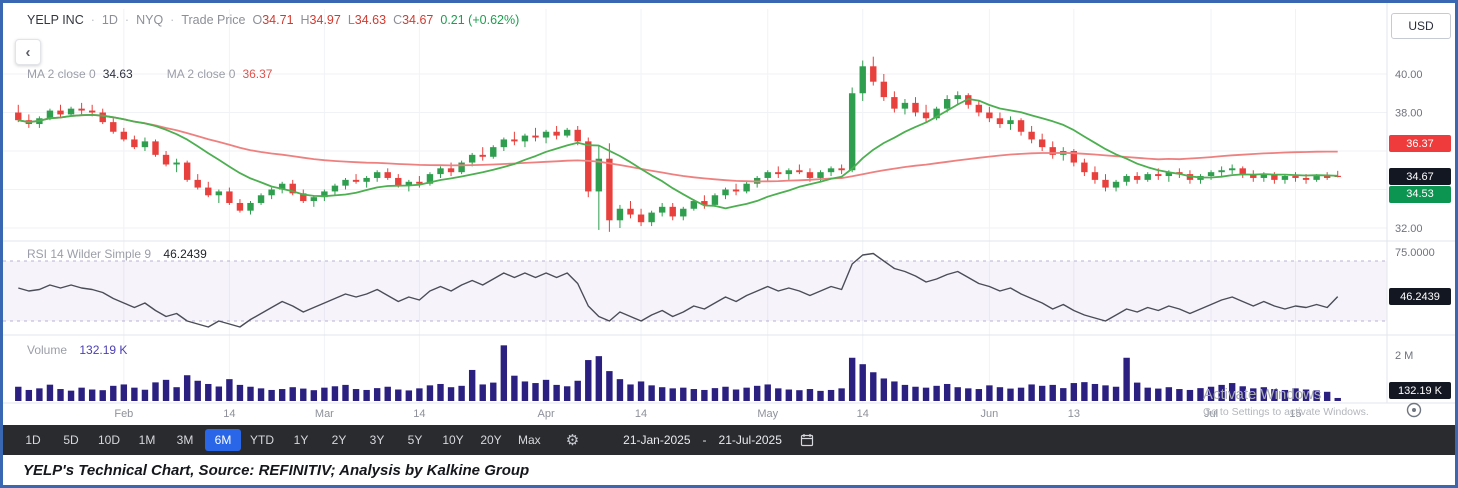  I want to click on svg-text: Jun, so click(990, 414).